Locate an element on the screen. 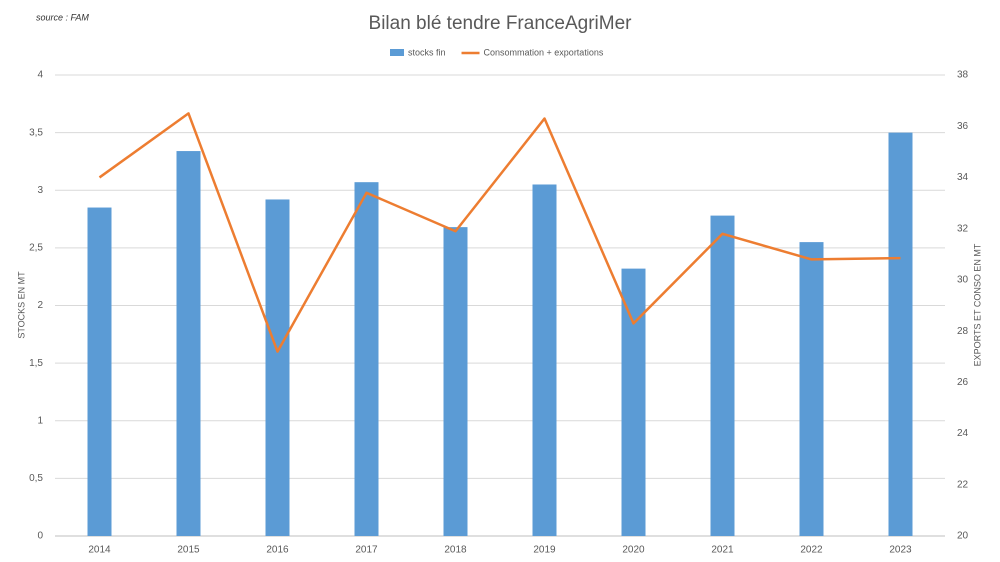 This screenshot has height=562, width=1000. source: source : FAM is located at coordinates (62, 17).